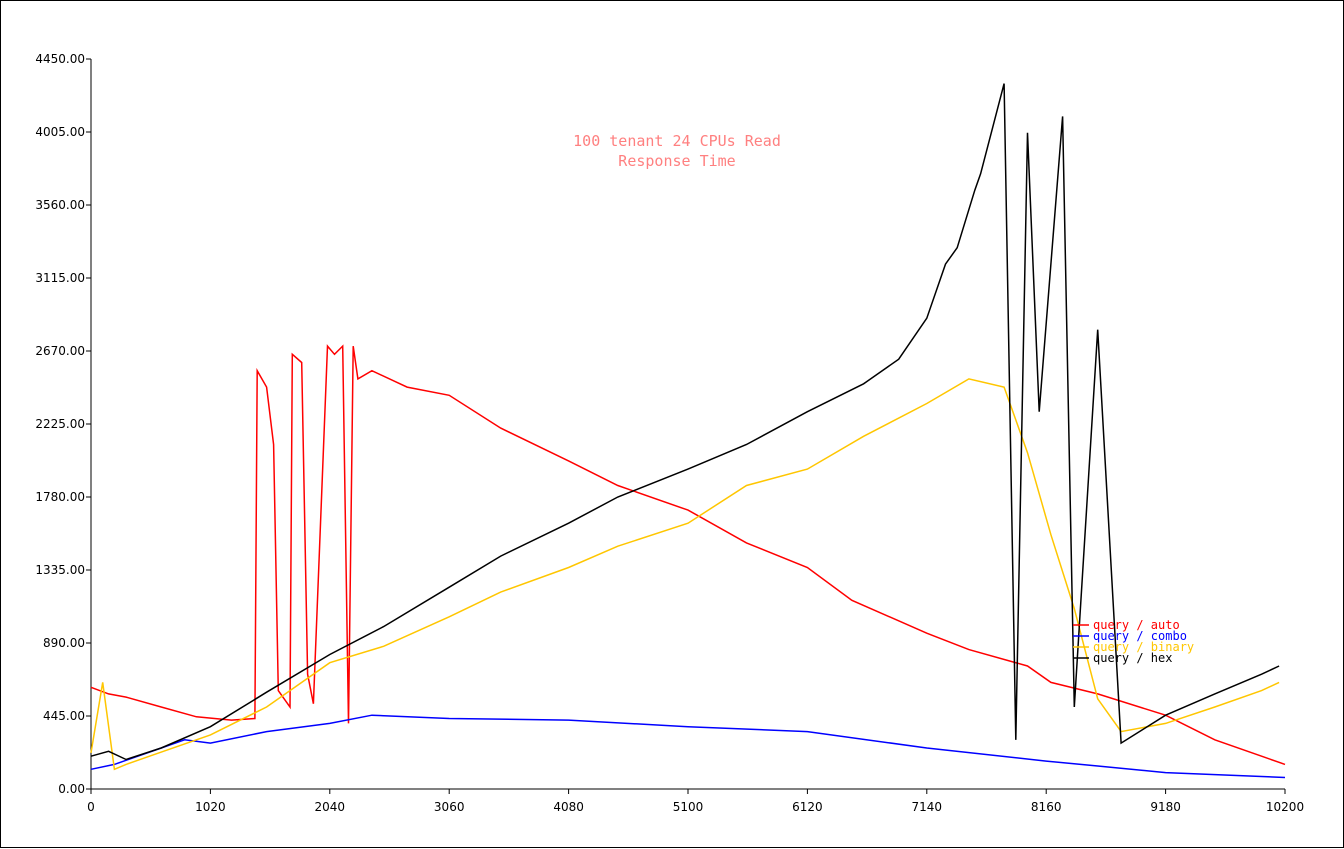 The width and height of the screenshot is (1344, 849). Describe the element at coordinates (60, 205) in the screenshot. I see `y-tick-label: 3560.00` at that location.